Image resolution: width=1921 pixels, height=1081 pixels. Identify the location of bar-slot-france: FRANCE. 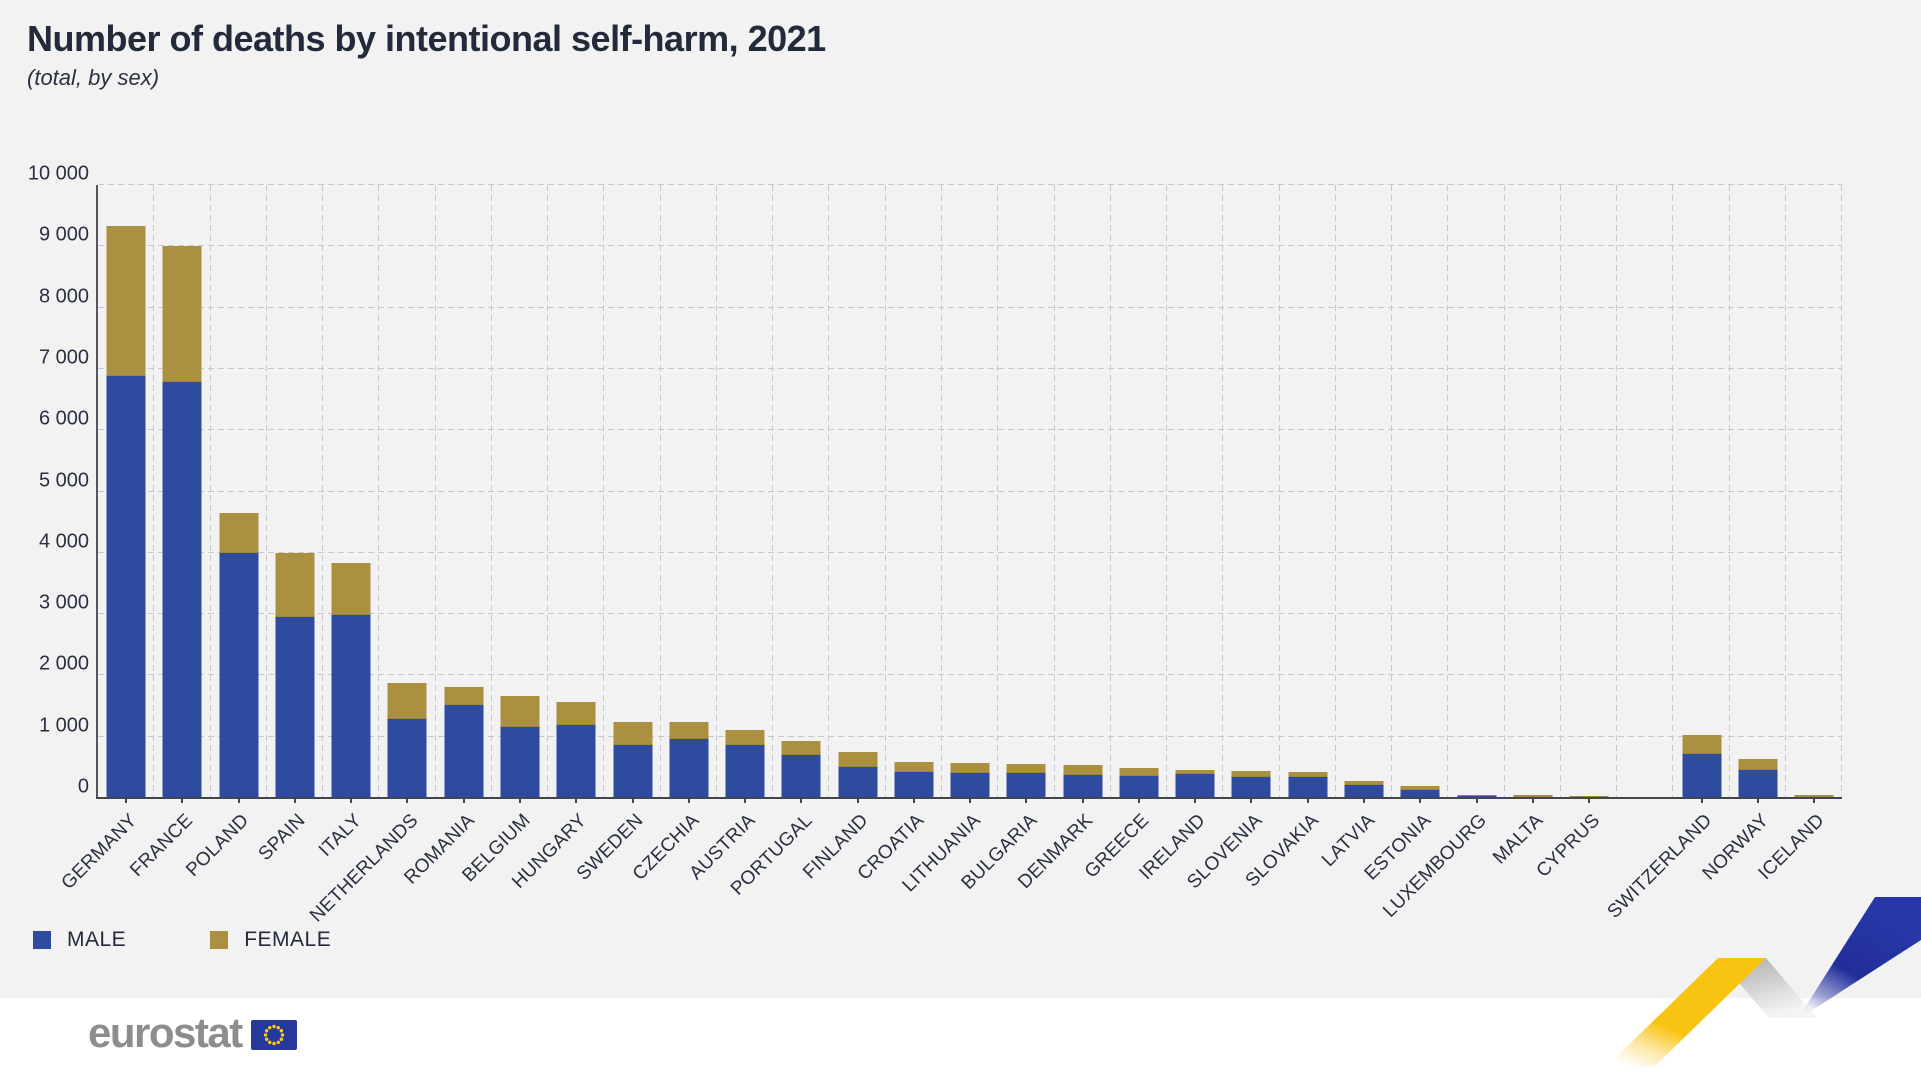
(168, 533).